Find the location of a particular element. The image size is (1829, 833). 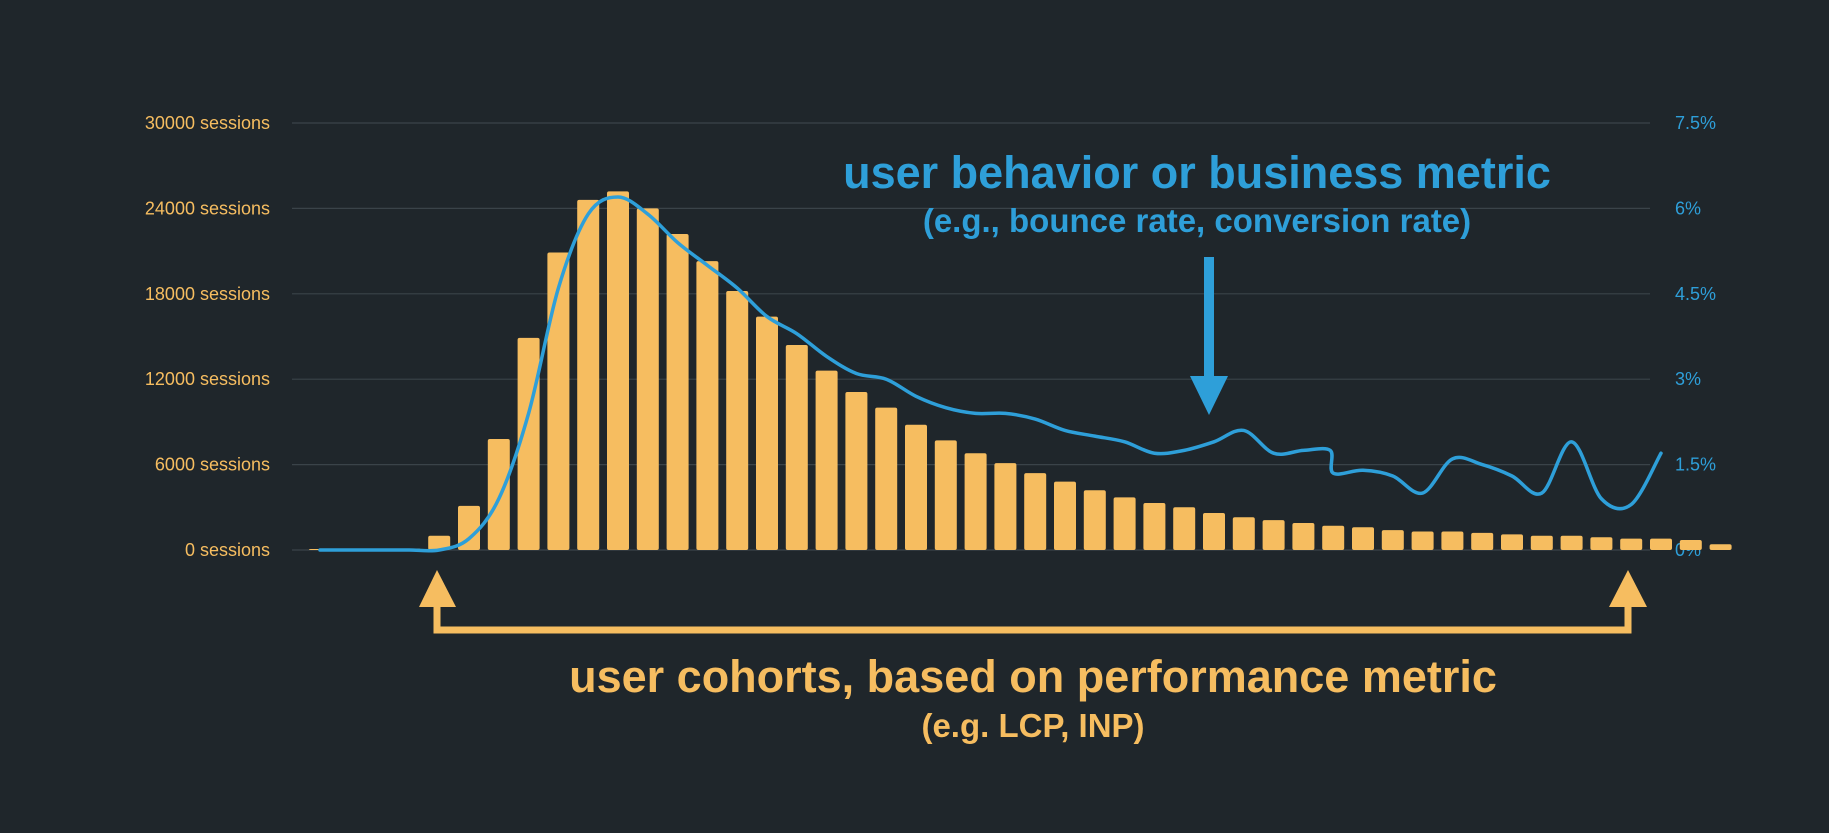

left-tick-label: 18000 sessions is located at coordinates (207, 294).